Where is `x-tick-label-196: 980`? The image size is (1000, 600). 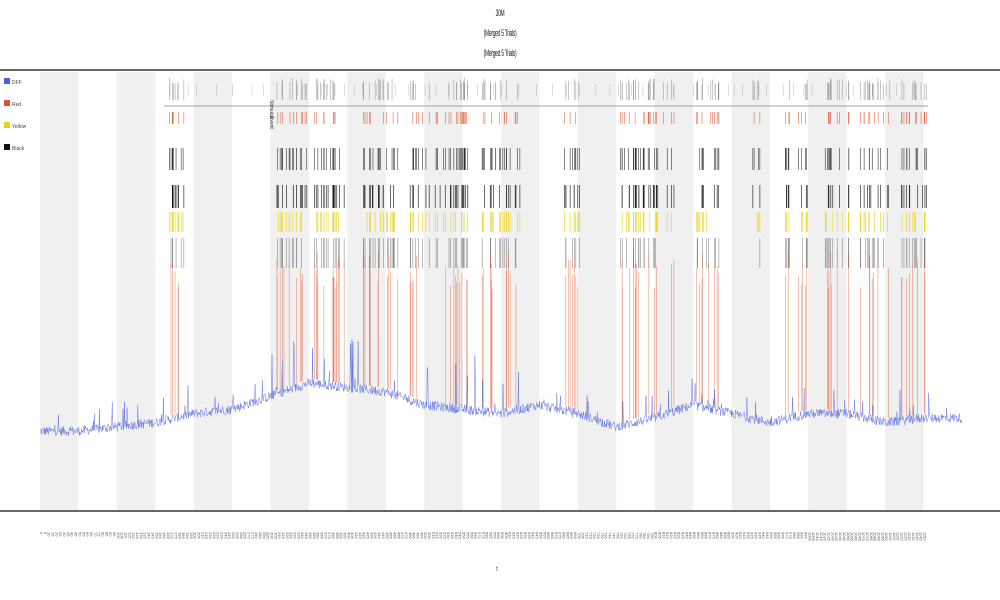 x-tick-label-196: 980 is located at coordinates (794, 535).